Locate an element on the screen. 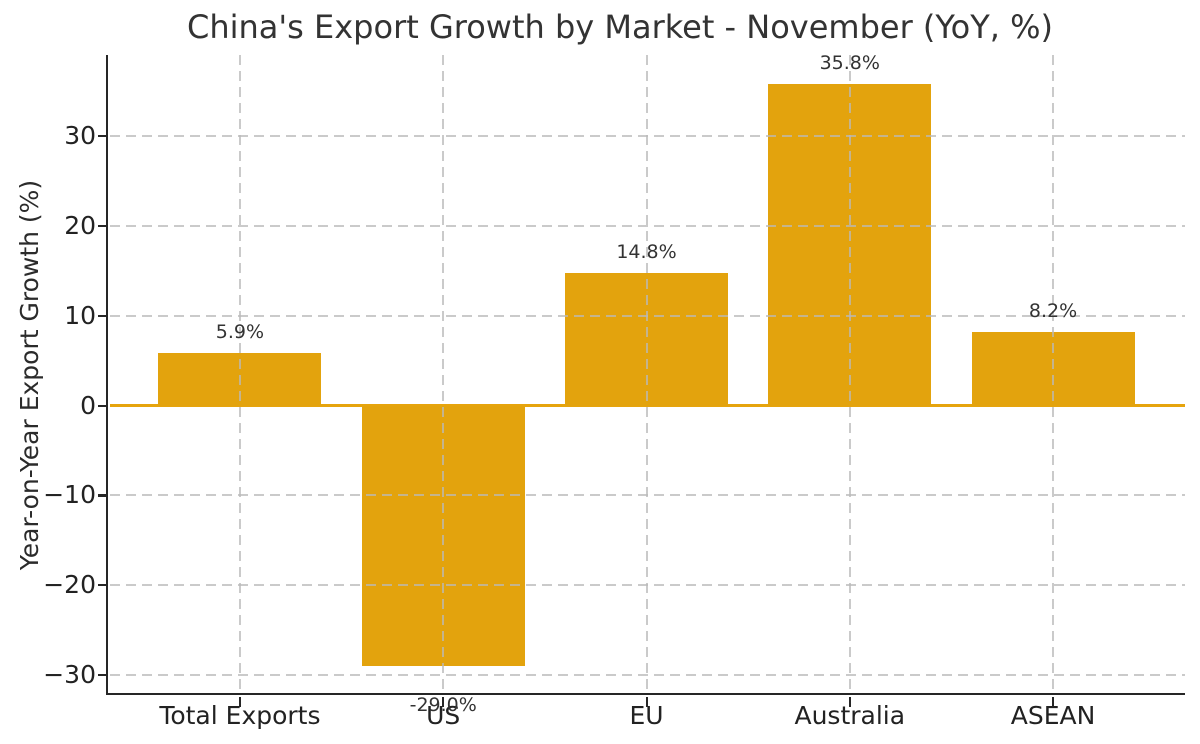 Image resolution: width=1200 pixels, height=744 pixels. gridline-x-australia is located at coordinates (849, 375).